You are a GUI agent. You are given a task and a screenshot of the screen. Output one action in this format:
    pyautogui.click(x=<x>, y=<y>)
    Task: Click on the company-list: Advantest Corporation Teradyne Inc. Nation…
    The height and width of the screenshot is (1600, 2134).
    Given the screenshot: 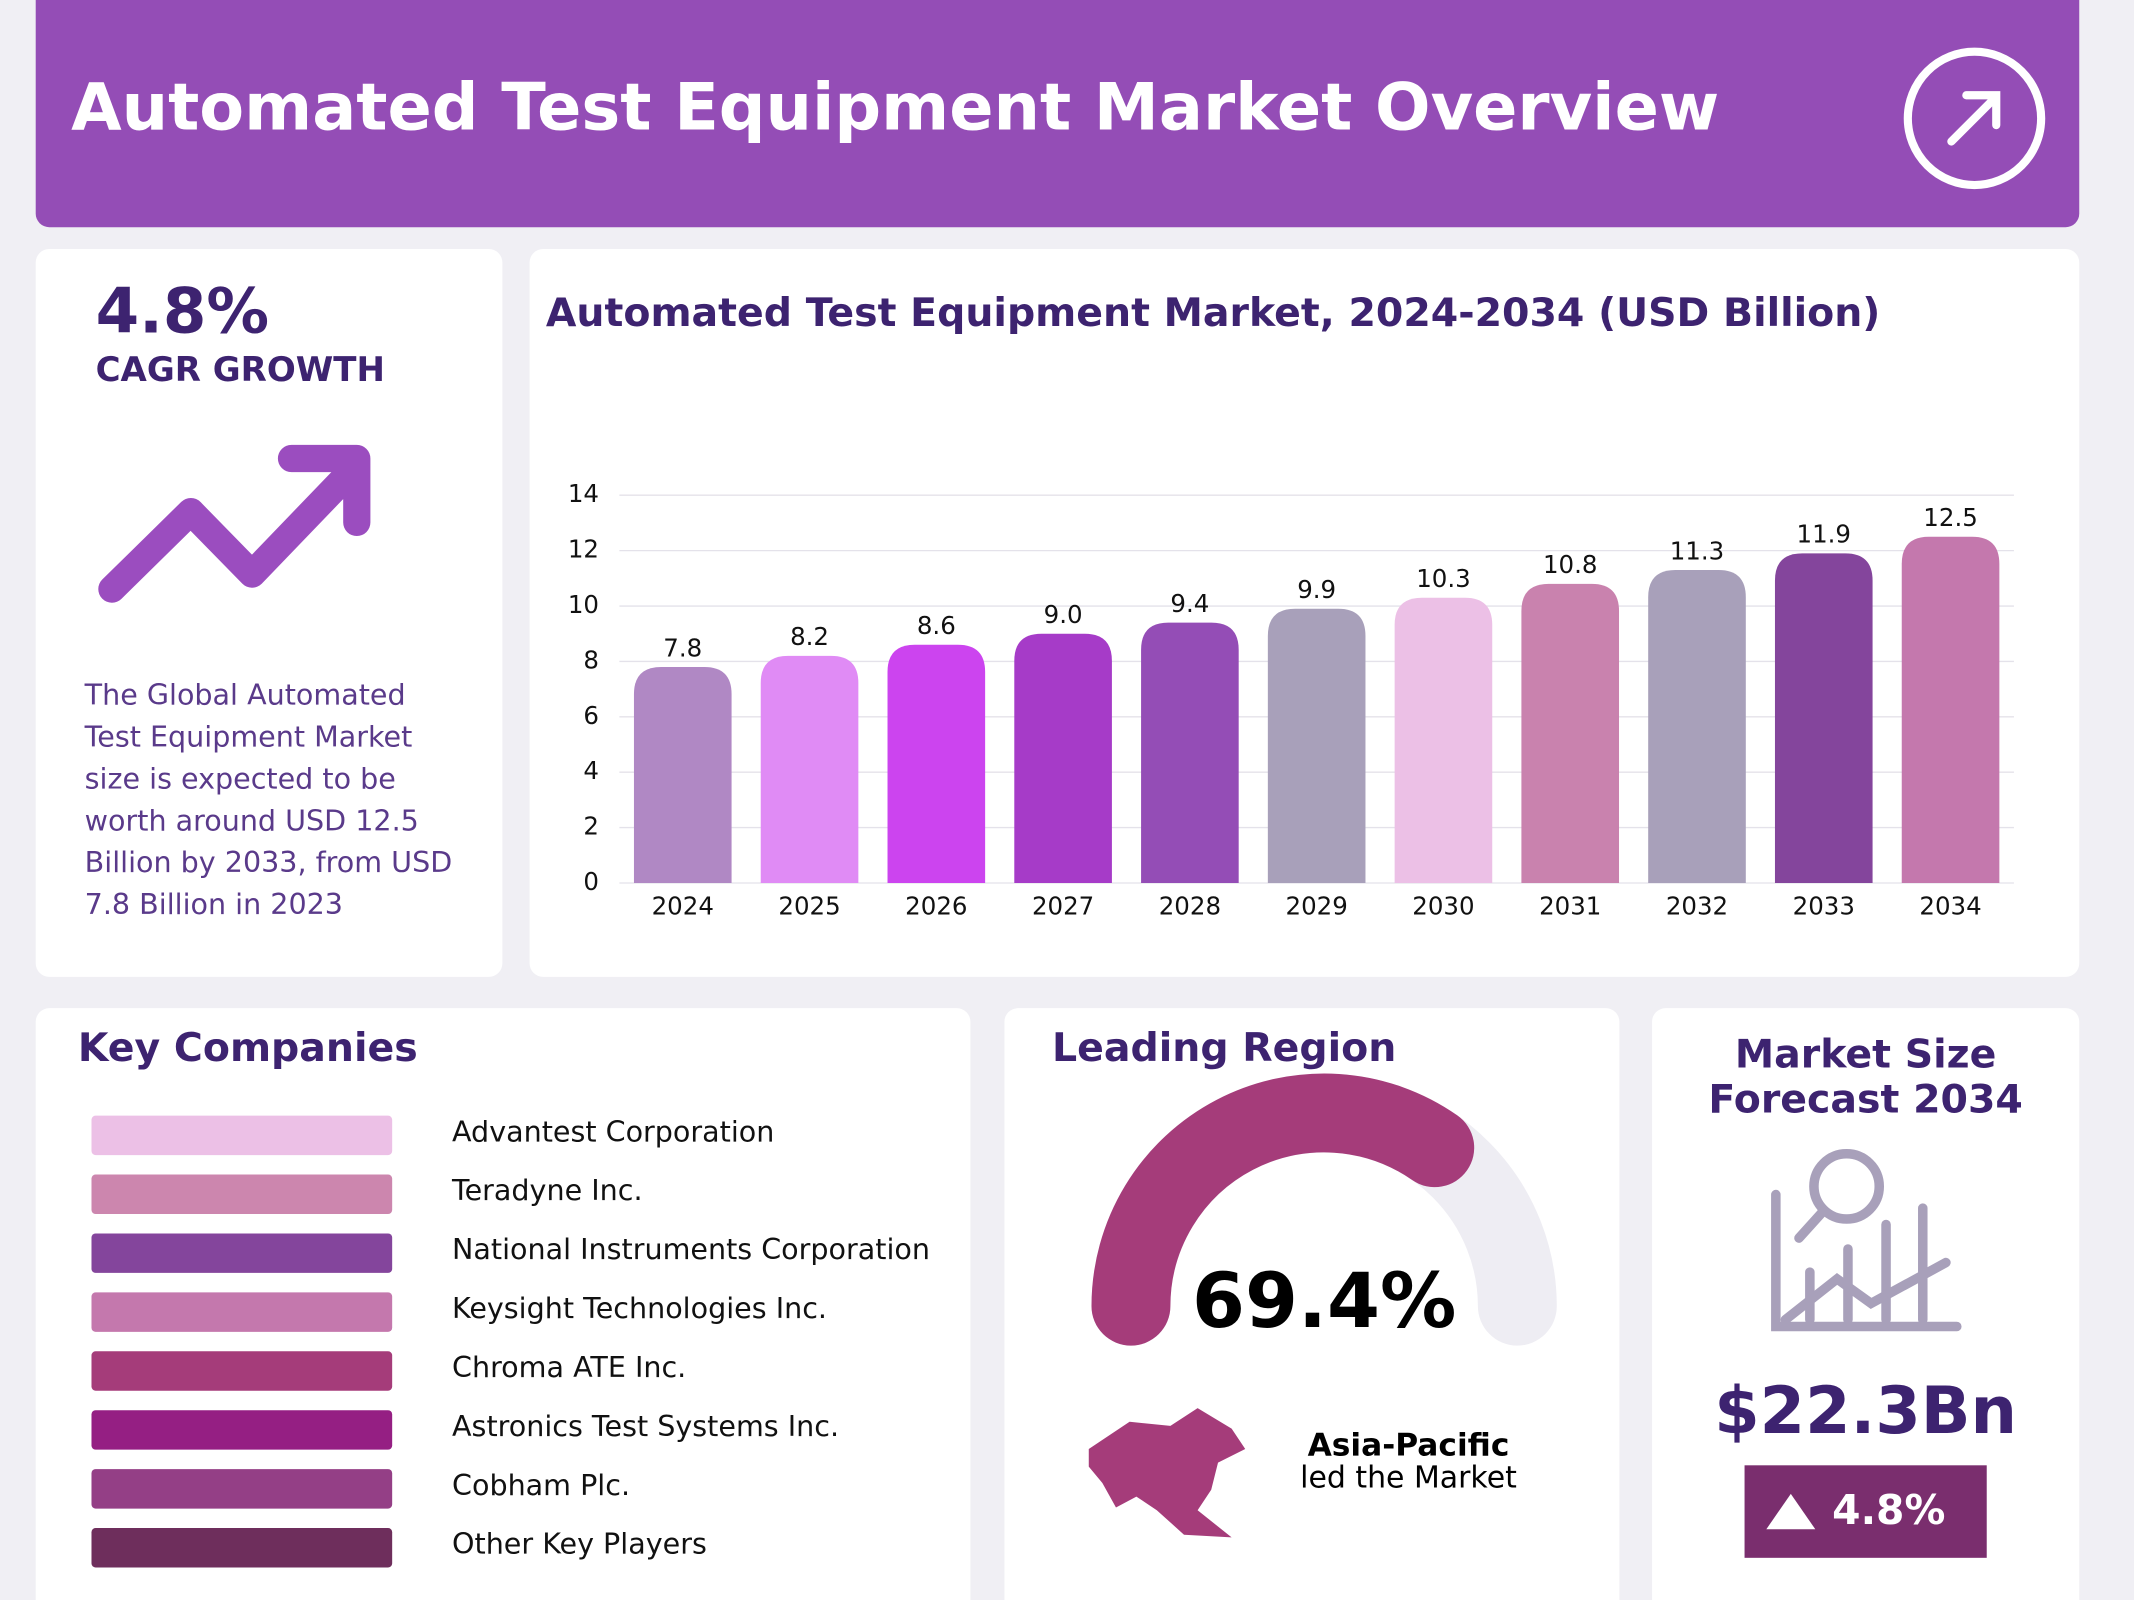 What is the action you would take?
    pyautogui.click(x=510, y=1341)
    